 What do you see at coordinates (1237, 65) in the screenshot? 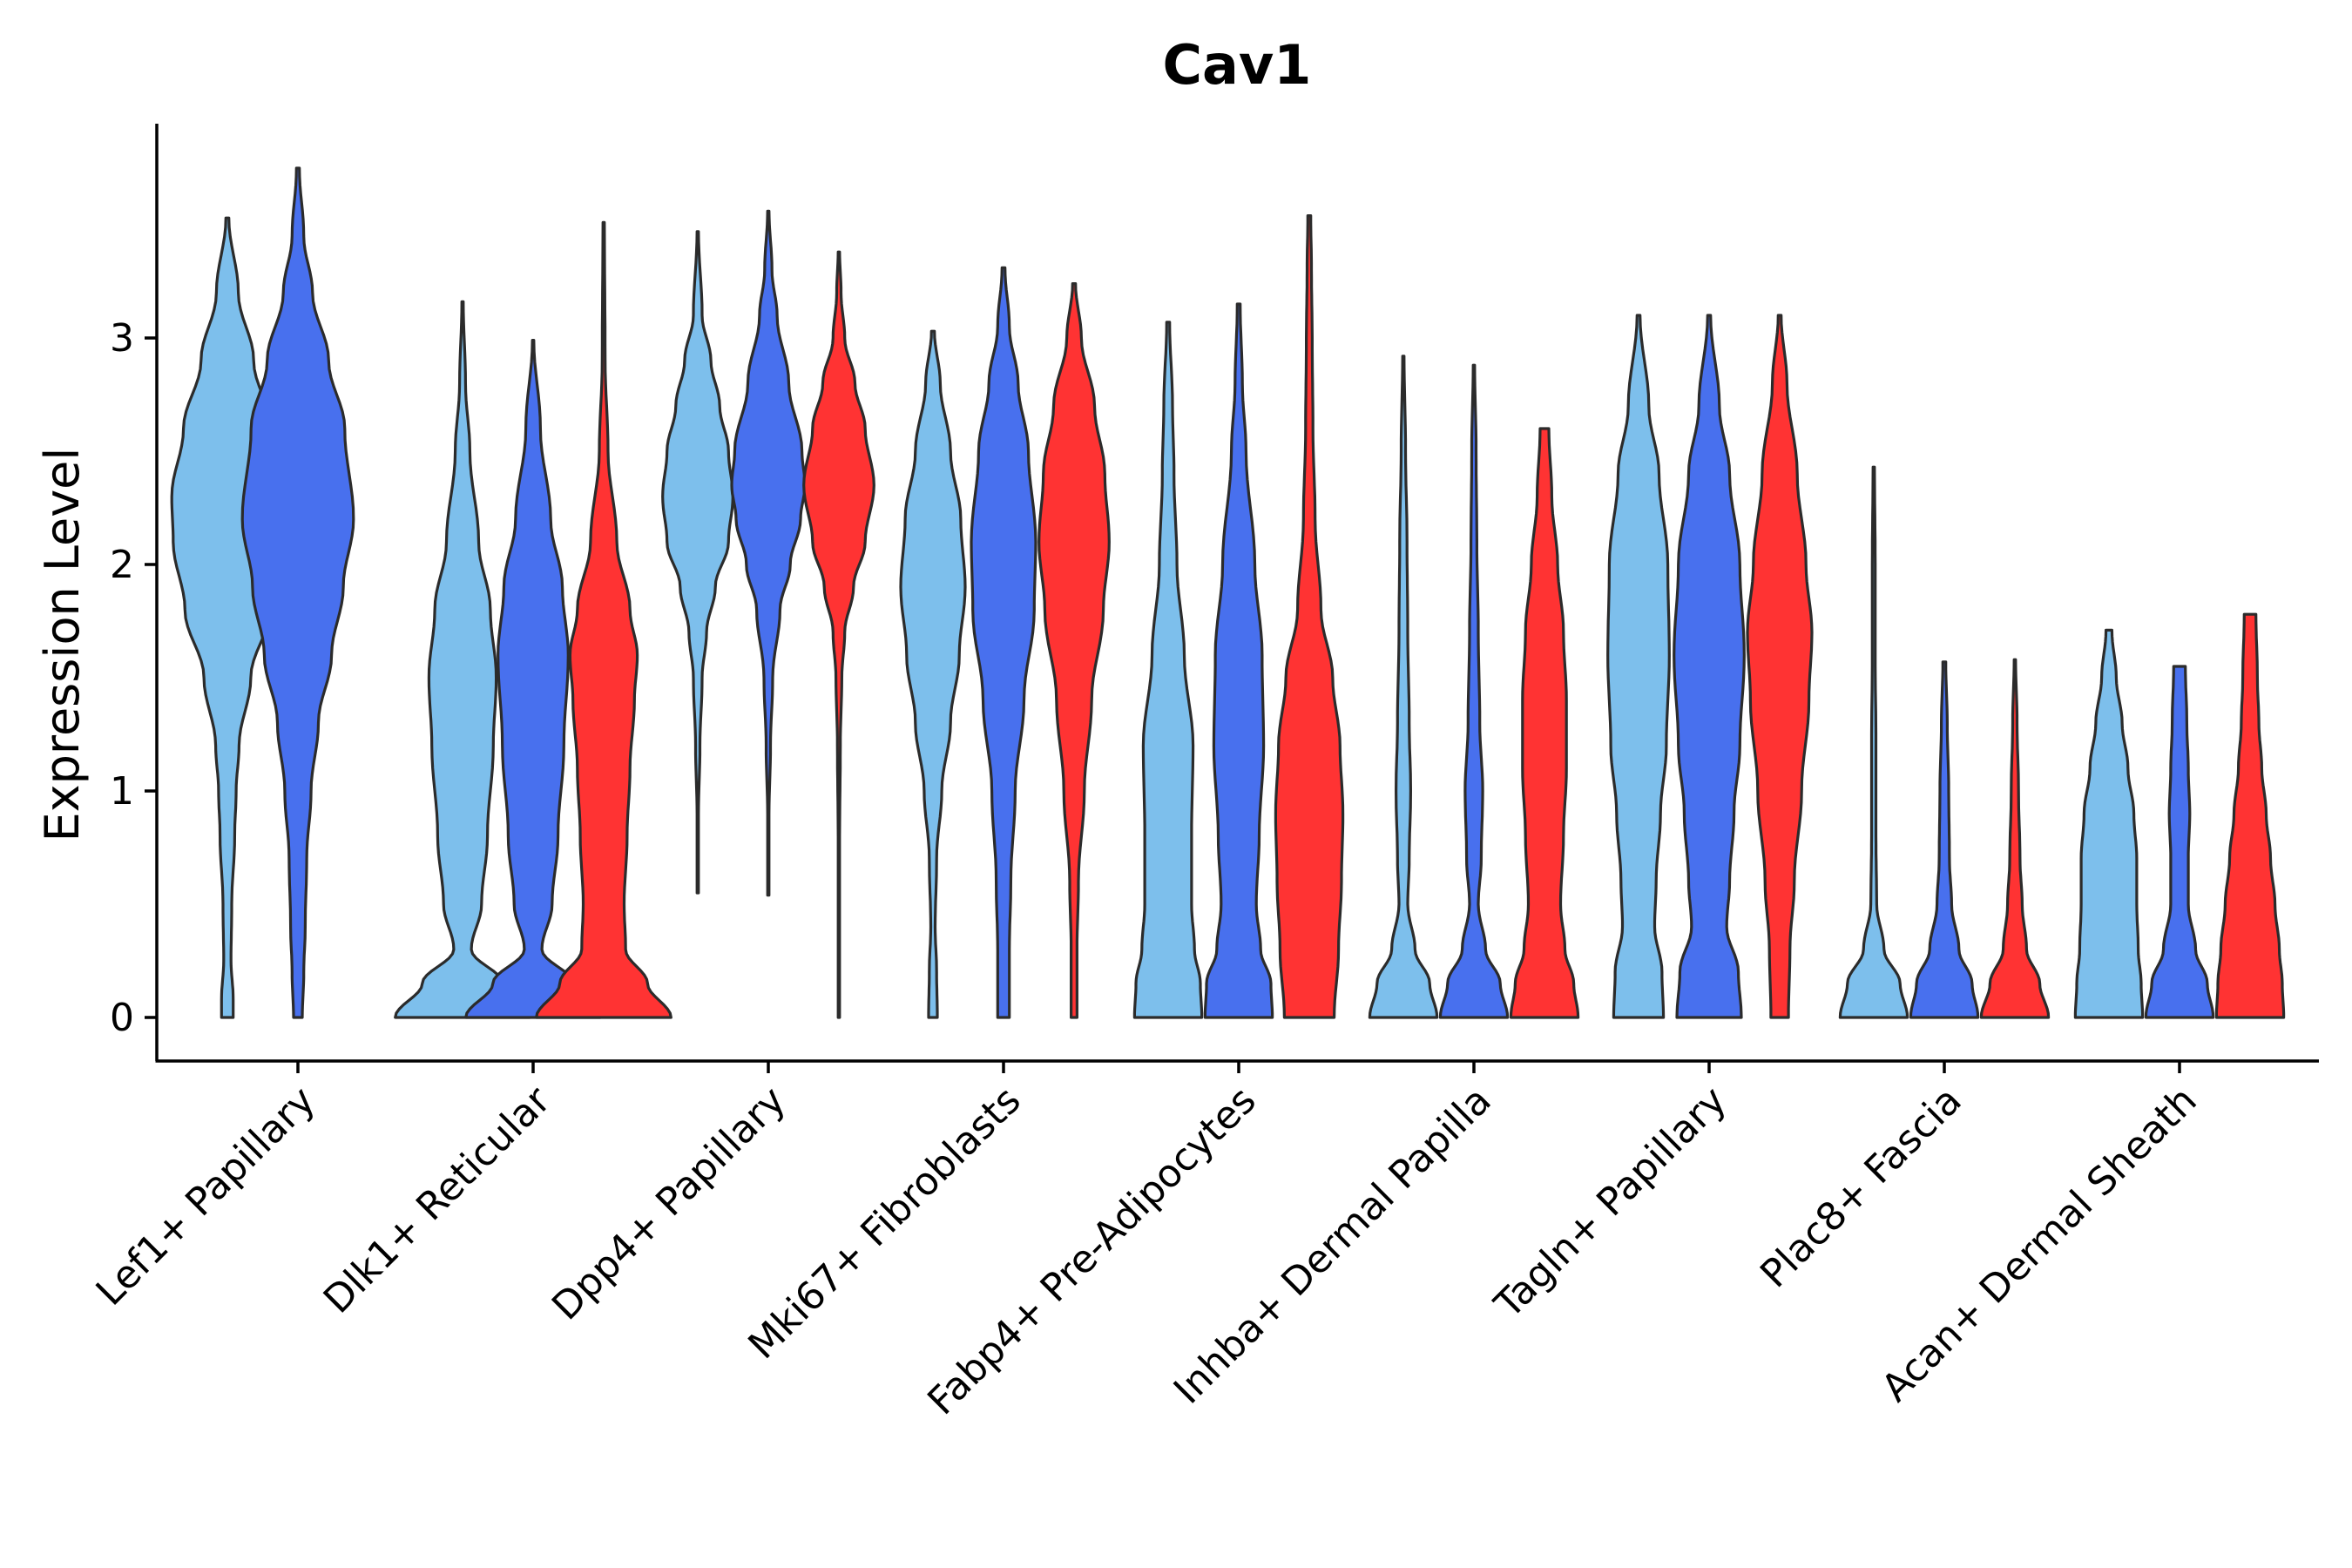
I see `chart-title: Cav1` at bounding box center [1237, 65].